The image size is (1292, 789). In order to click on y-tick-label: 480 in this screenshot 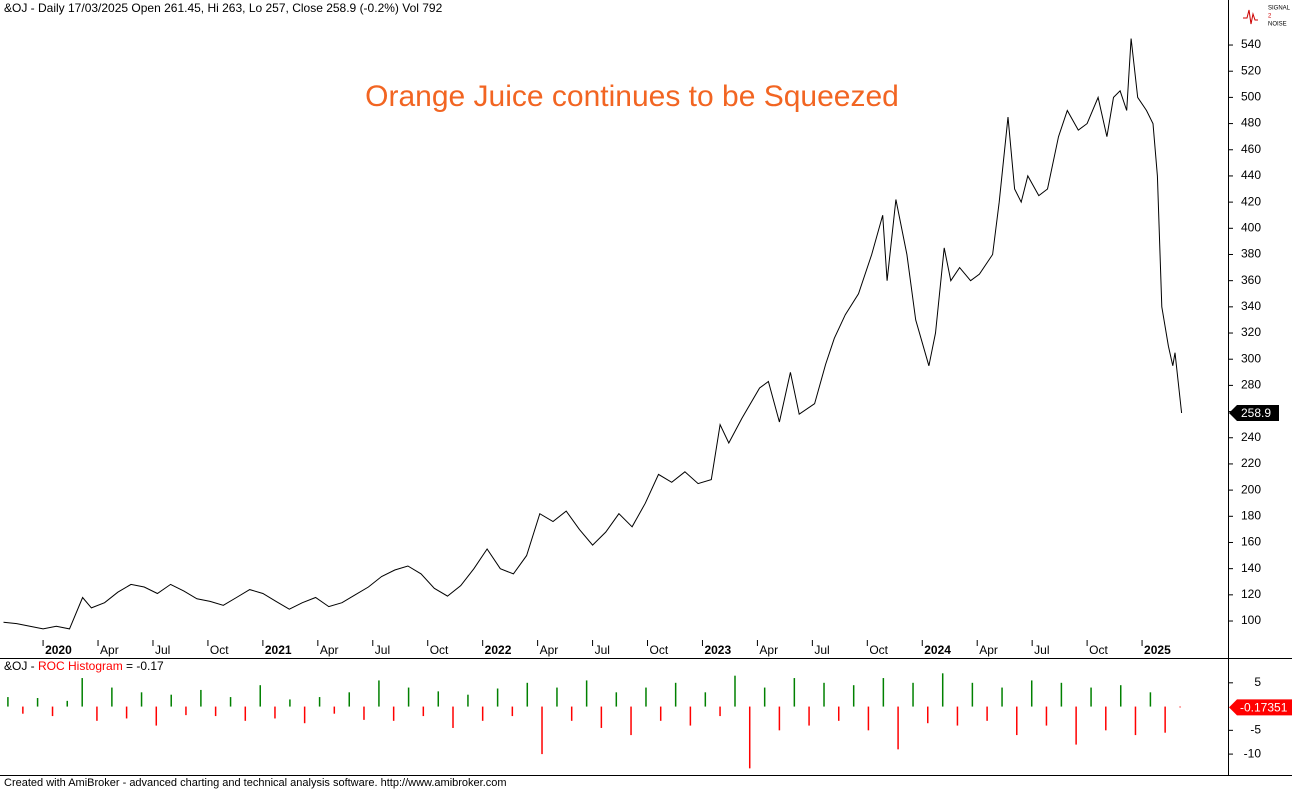, I will do `click(1251, 123)`.